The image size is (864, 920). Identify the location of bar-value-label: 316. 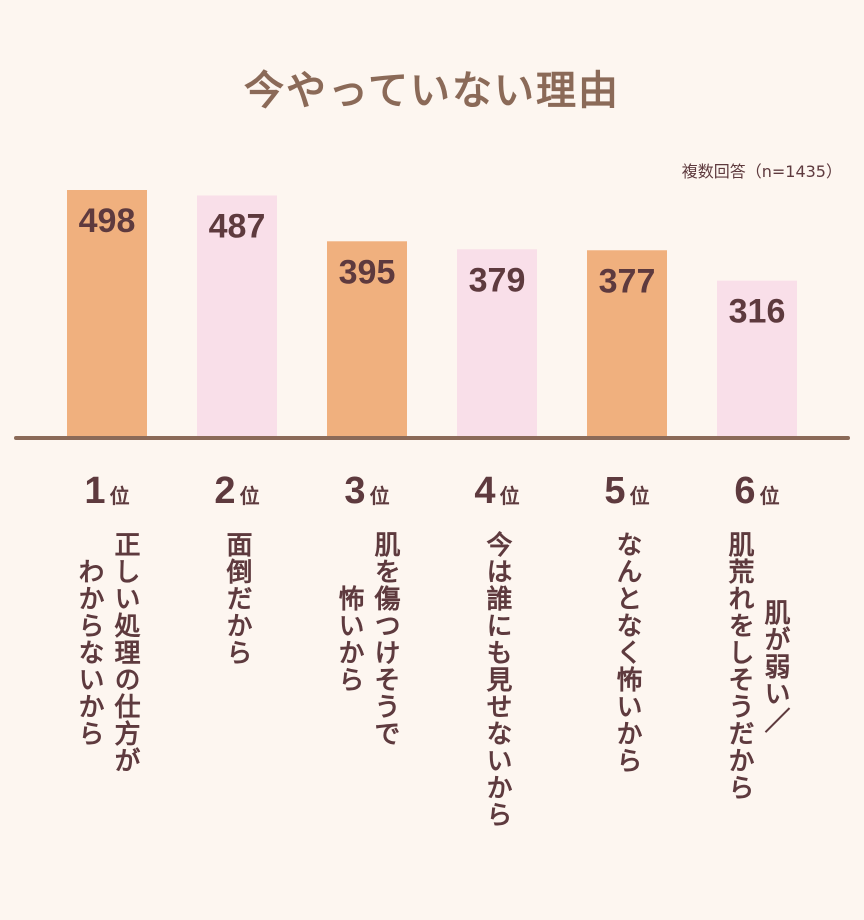
(757, 312).